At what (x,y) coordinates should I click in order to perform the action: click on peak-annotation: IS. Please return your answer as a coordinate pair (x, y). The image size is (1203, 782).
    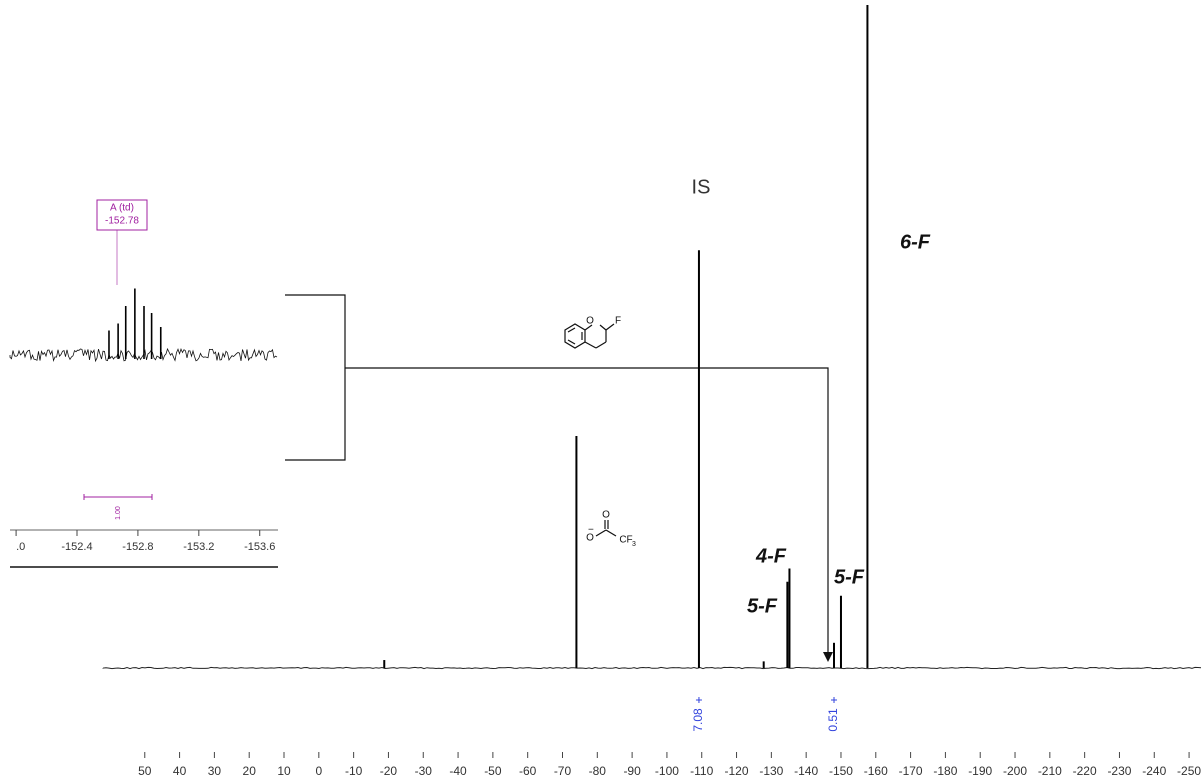
    Looking at the image, I should click on (701, 187).